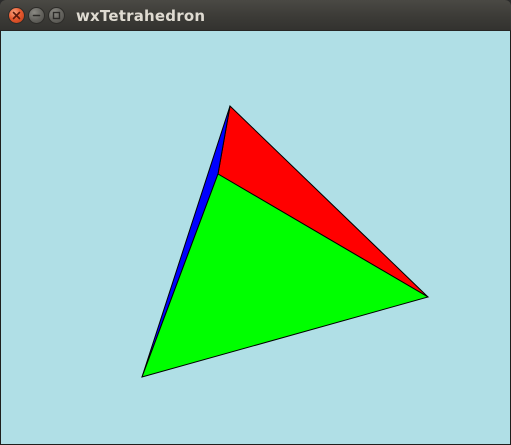 The image size is (511, 445). I want to click on minimize-icon, so click(36, 15).